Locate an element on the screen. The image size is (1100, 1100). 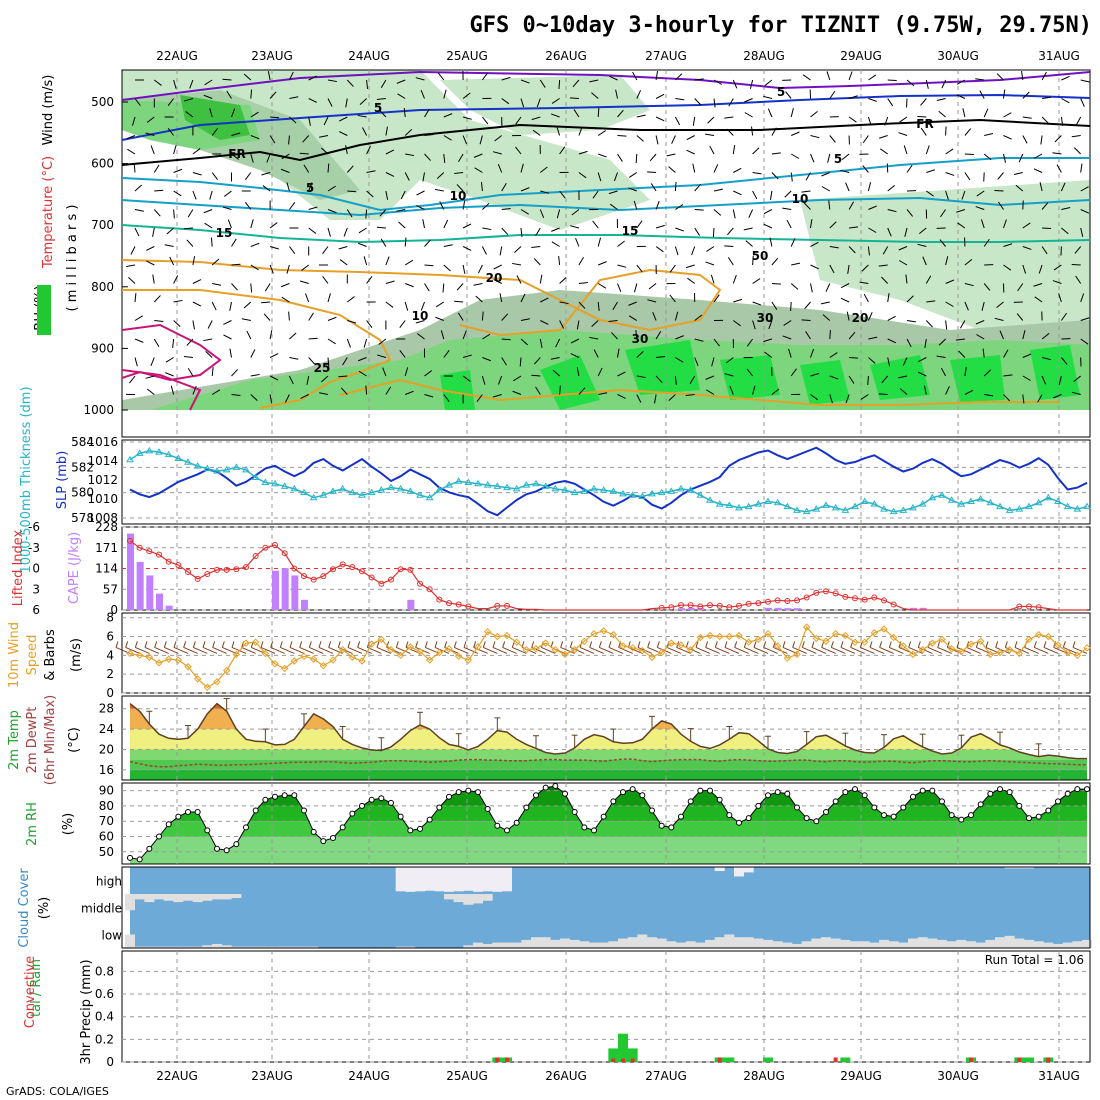
top-date-label: 31AUG is located at coordinates (1059, 56).